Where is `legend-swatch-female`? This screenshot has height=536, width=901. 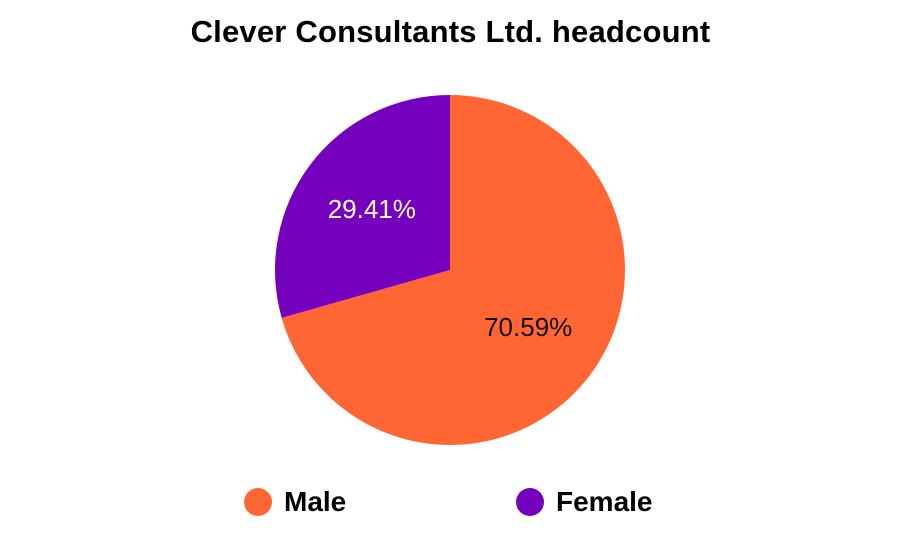 legend-swatch-female is located at coordinates (530, 502).